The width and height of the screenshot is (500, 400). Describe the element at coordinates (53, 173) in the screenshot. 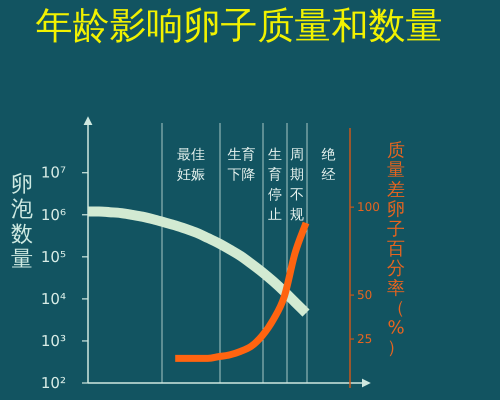

I see `y-tick-label: 10⁷` at that location.